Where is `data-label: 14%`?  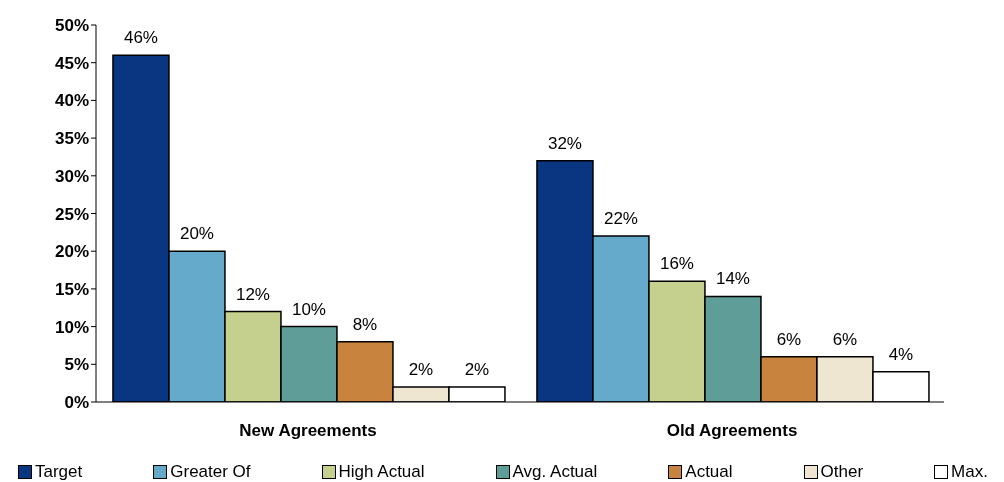
data-label: 14% is located at coordinates (732, 279).